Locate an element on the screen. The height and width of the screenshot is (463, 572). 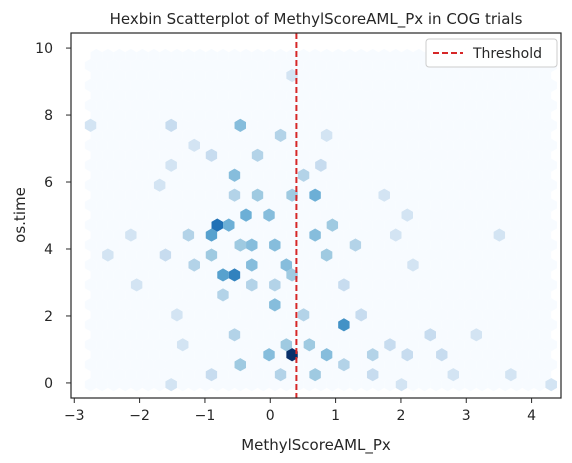
y-tick-label: 4 is located at coordinates (48, 250).